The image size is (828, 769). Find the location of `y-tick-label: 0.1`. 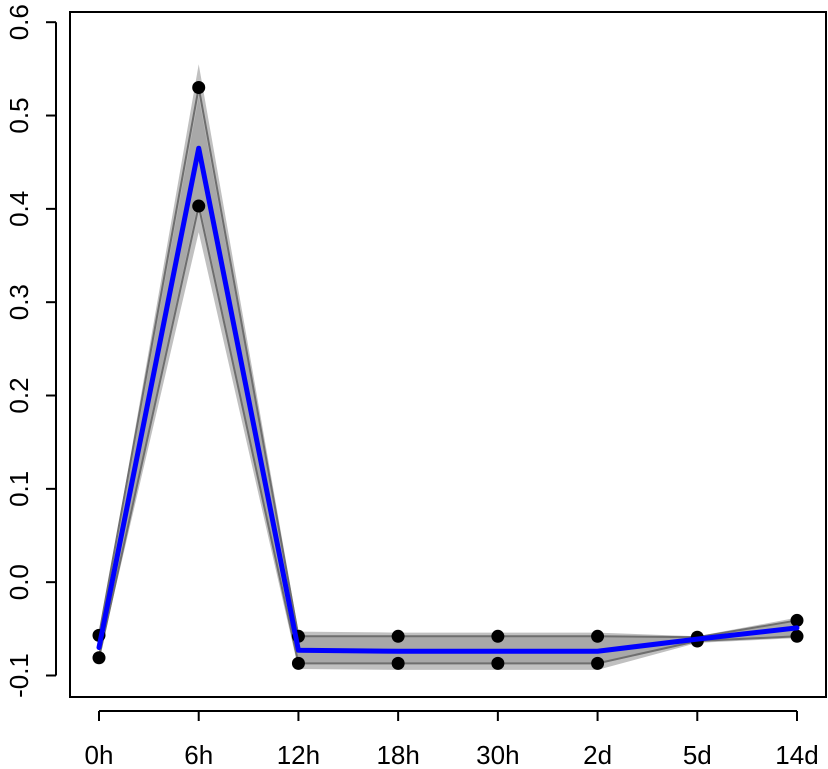

y-tick-label: 0.1 is located at coordinates (19, 489).